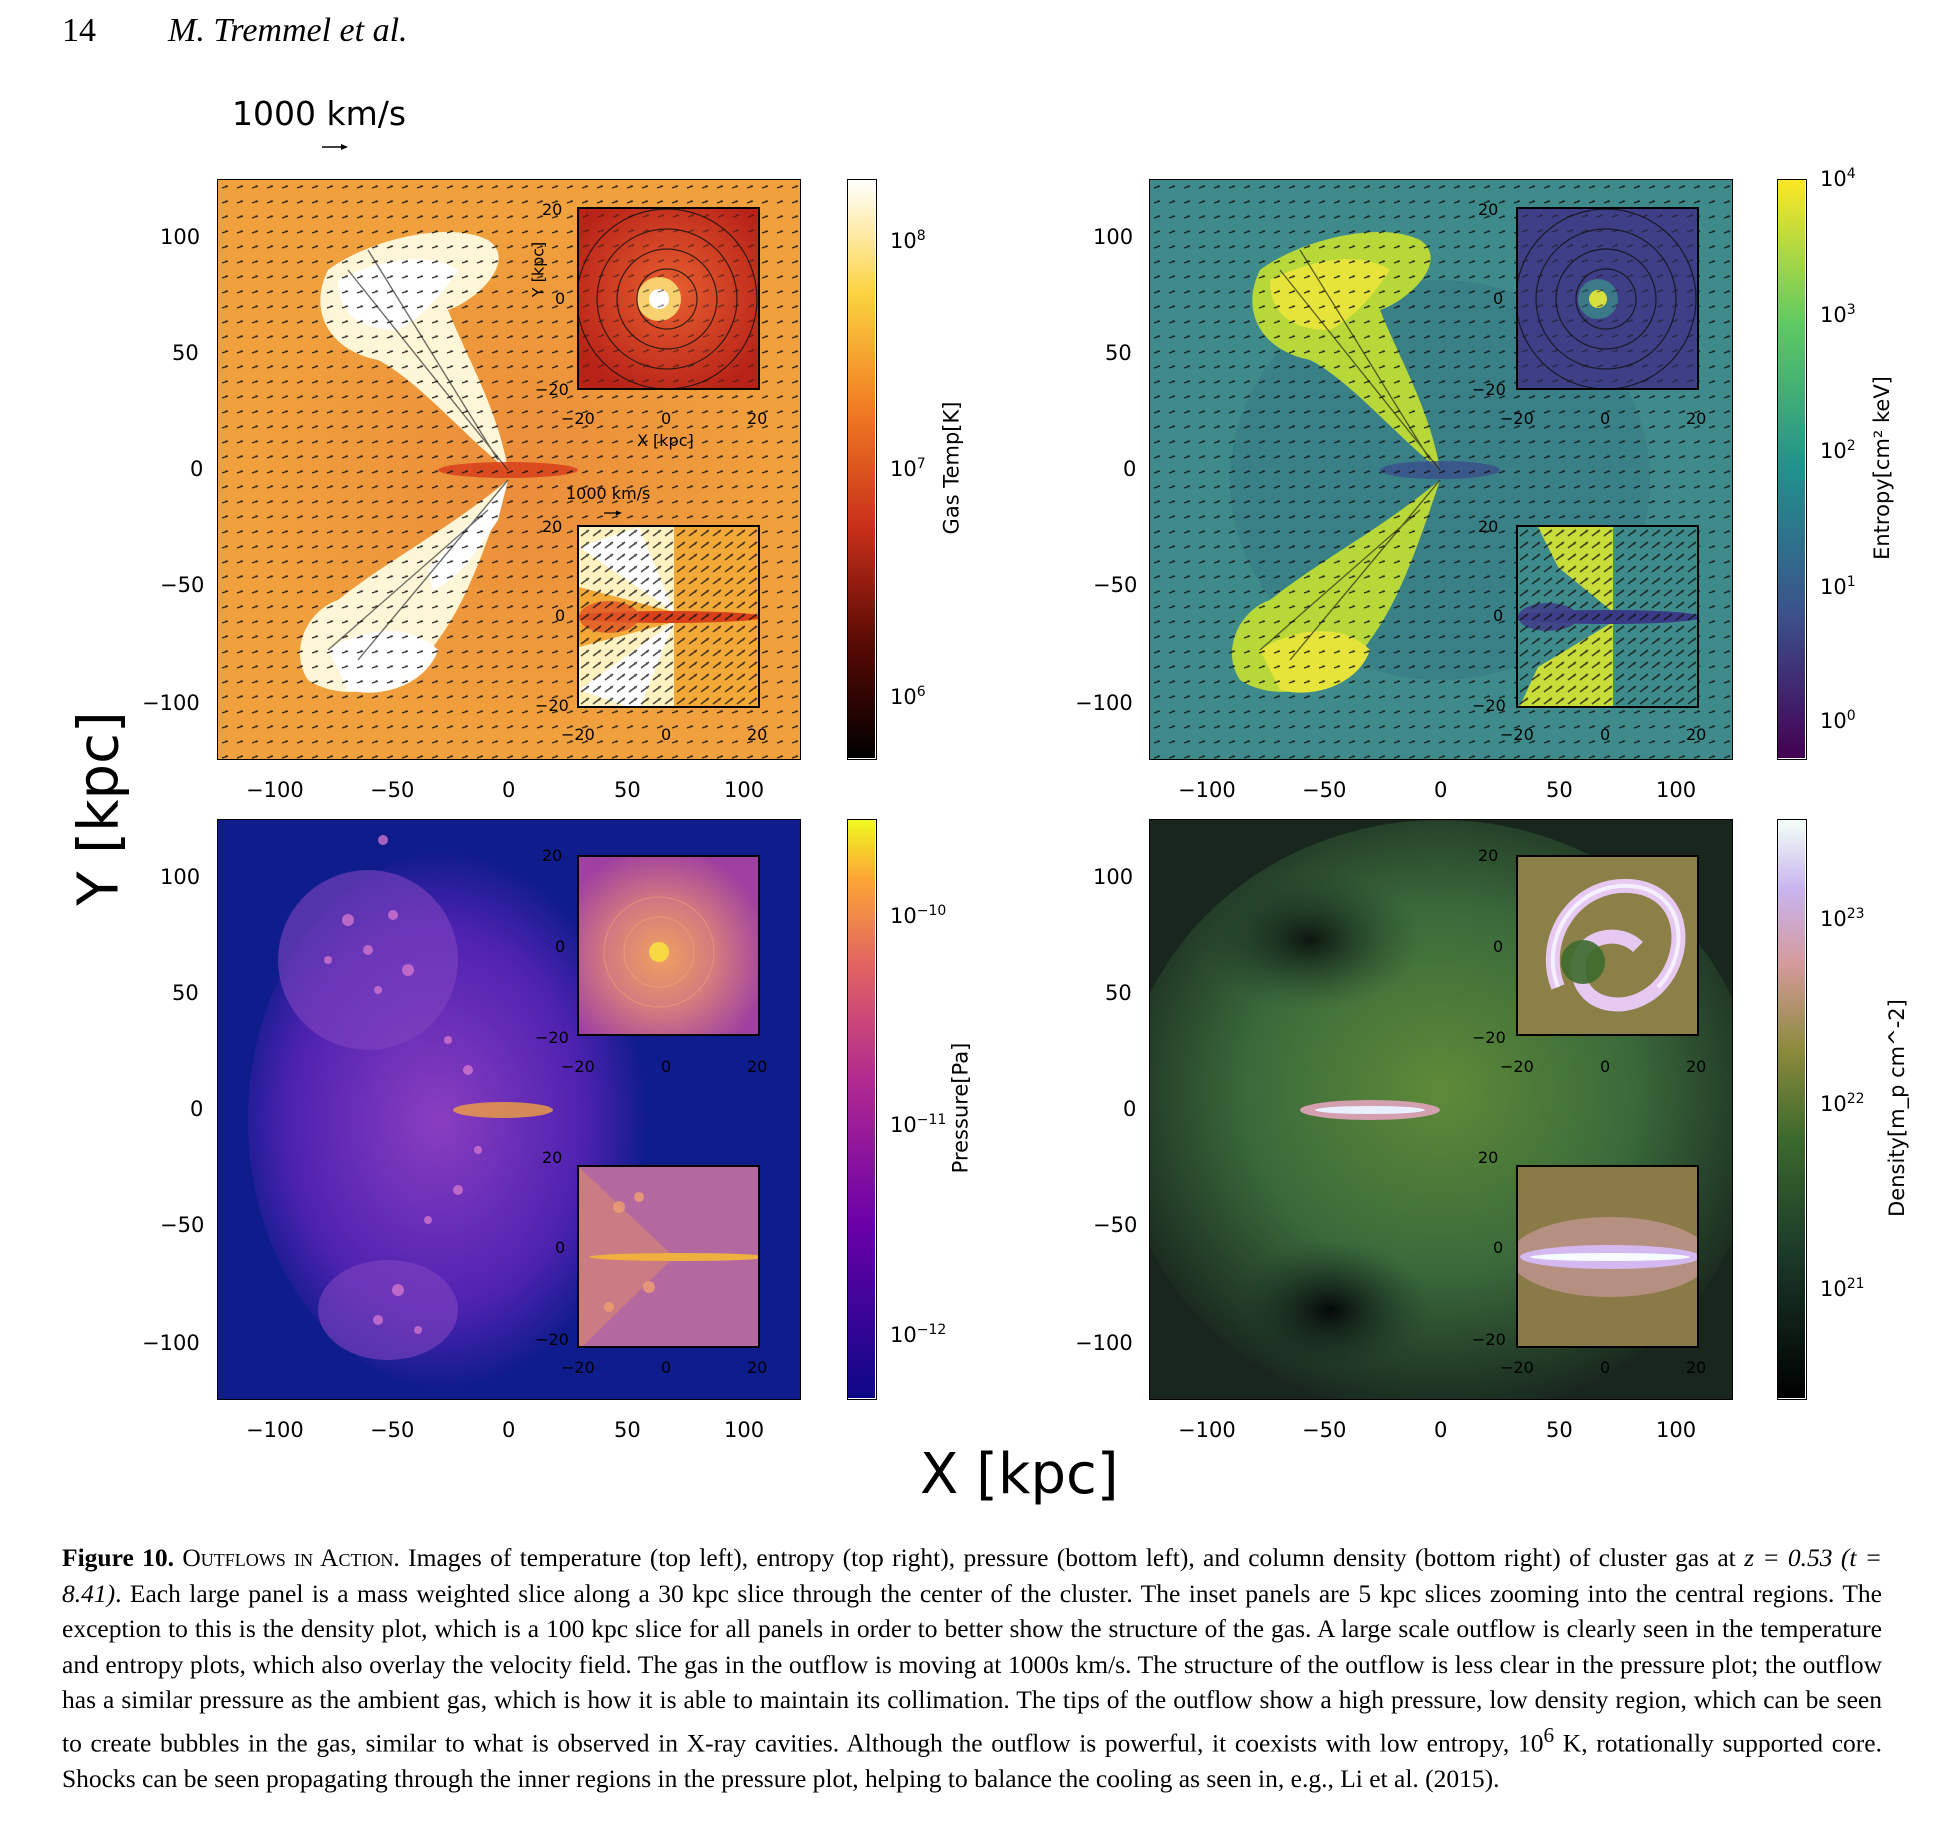 The width and height of the screenshot is (1948, 1838). Describe the element at coordinates (79, 30) in the screenshot. I see `page-number: 14` at that location.